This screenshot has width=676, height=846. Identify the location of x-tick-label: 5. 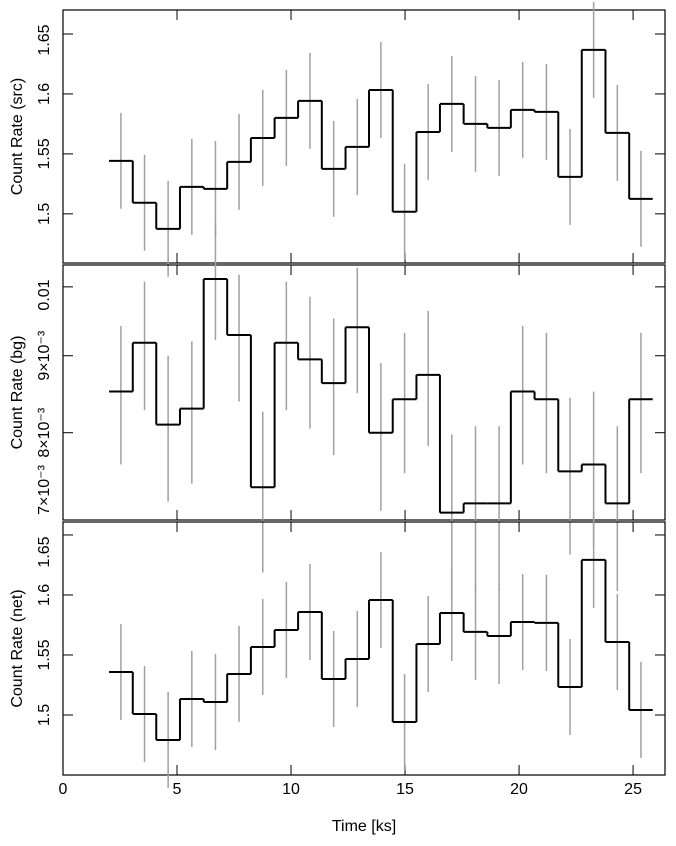
(177, 789).